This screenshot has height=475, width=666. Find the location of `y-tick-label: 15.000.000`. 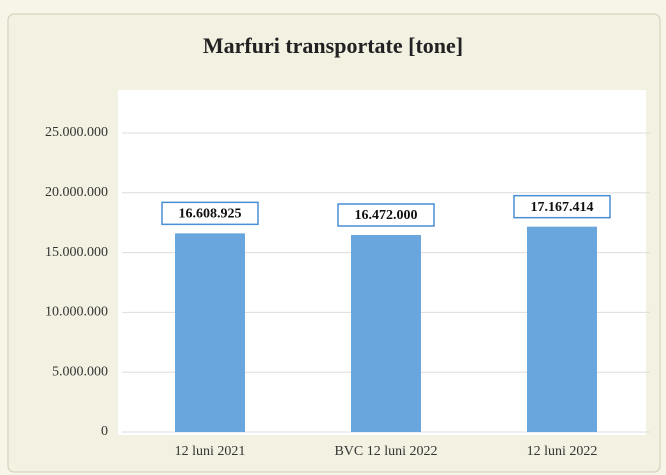

y-tick-label: 15.000.000 is located at coordinates (76, 252).